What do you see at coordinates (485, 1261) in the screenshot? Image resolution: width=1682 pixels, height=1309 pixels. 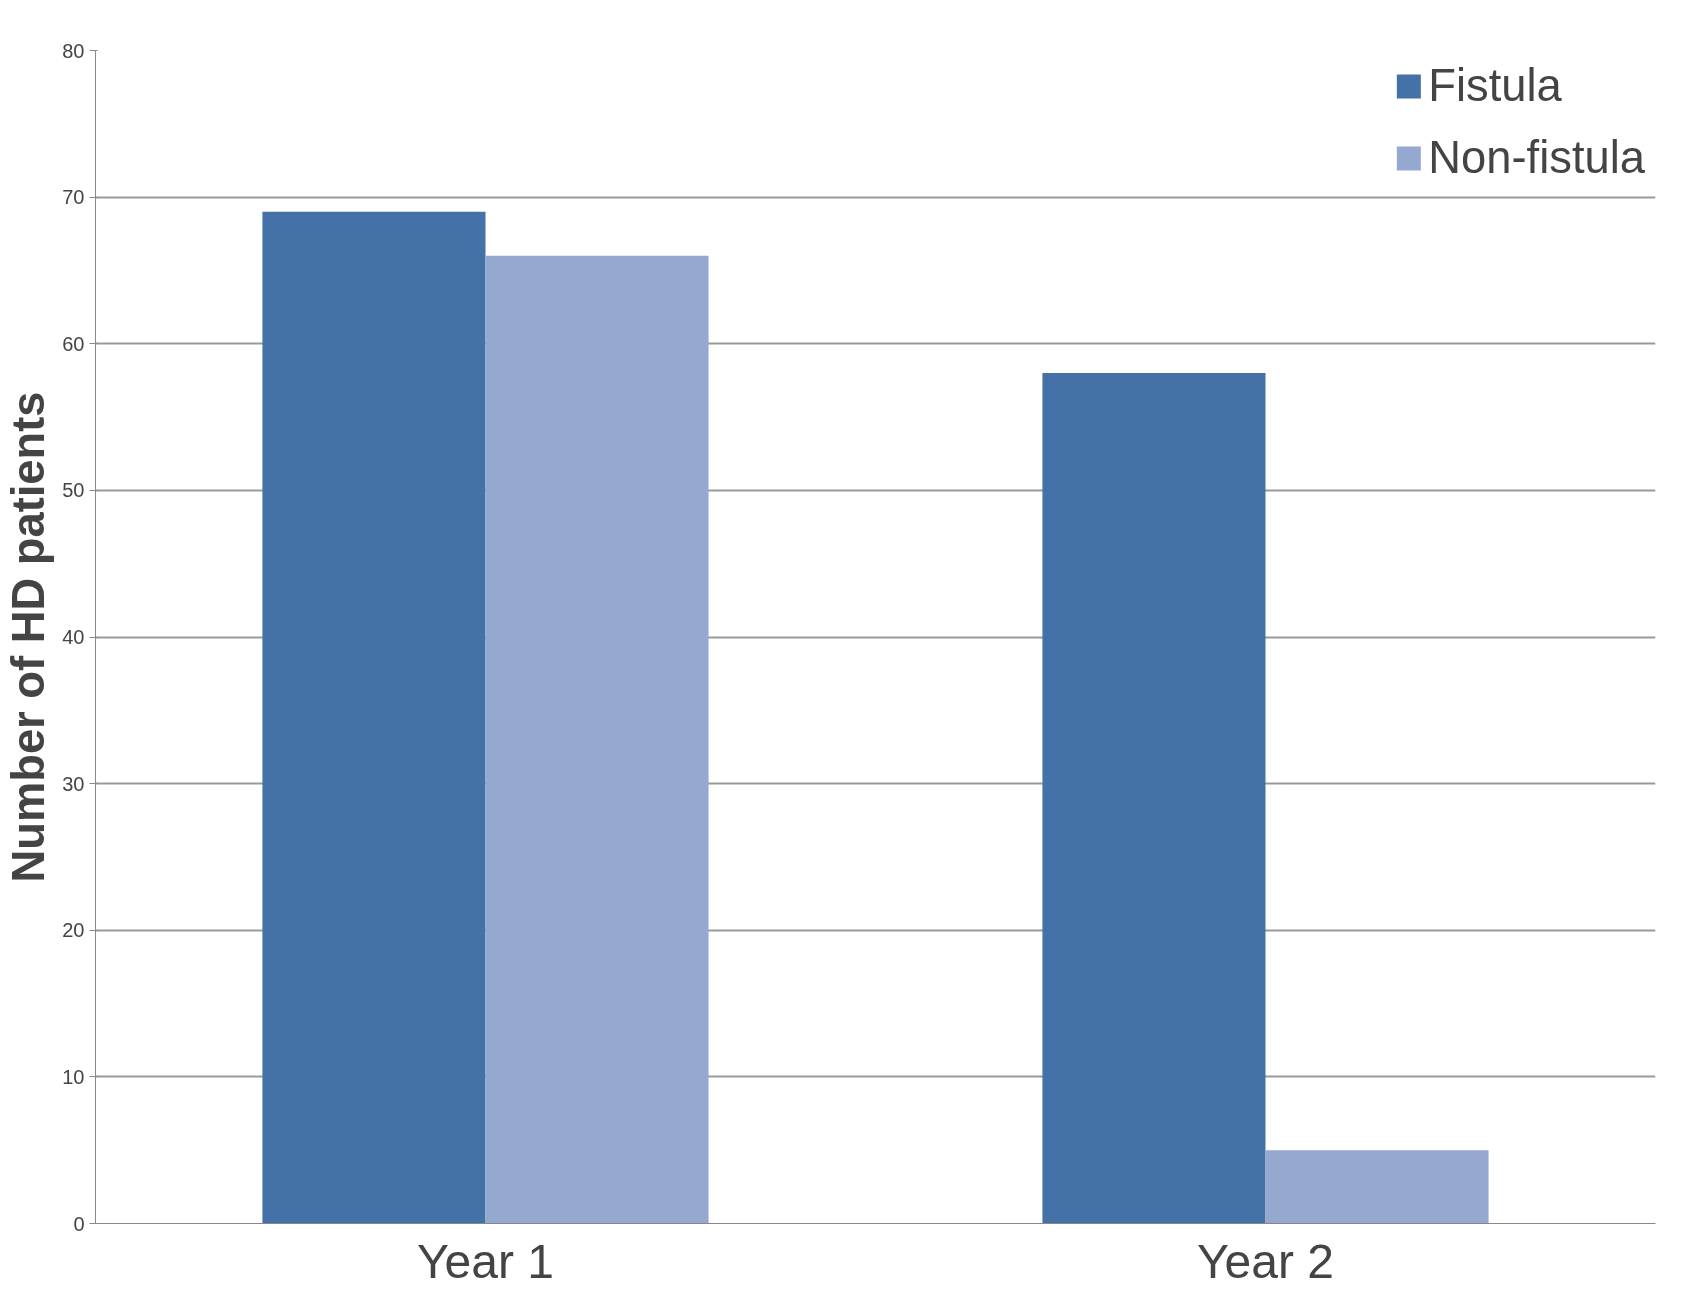 I see `x-tick-label: Year 1` at bounding box center [485, 1261].